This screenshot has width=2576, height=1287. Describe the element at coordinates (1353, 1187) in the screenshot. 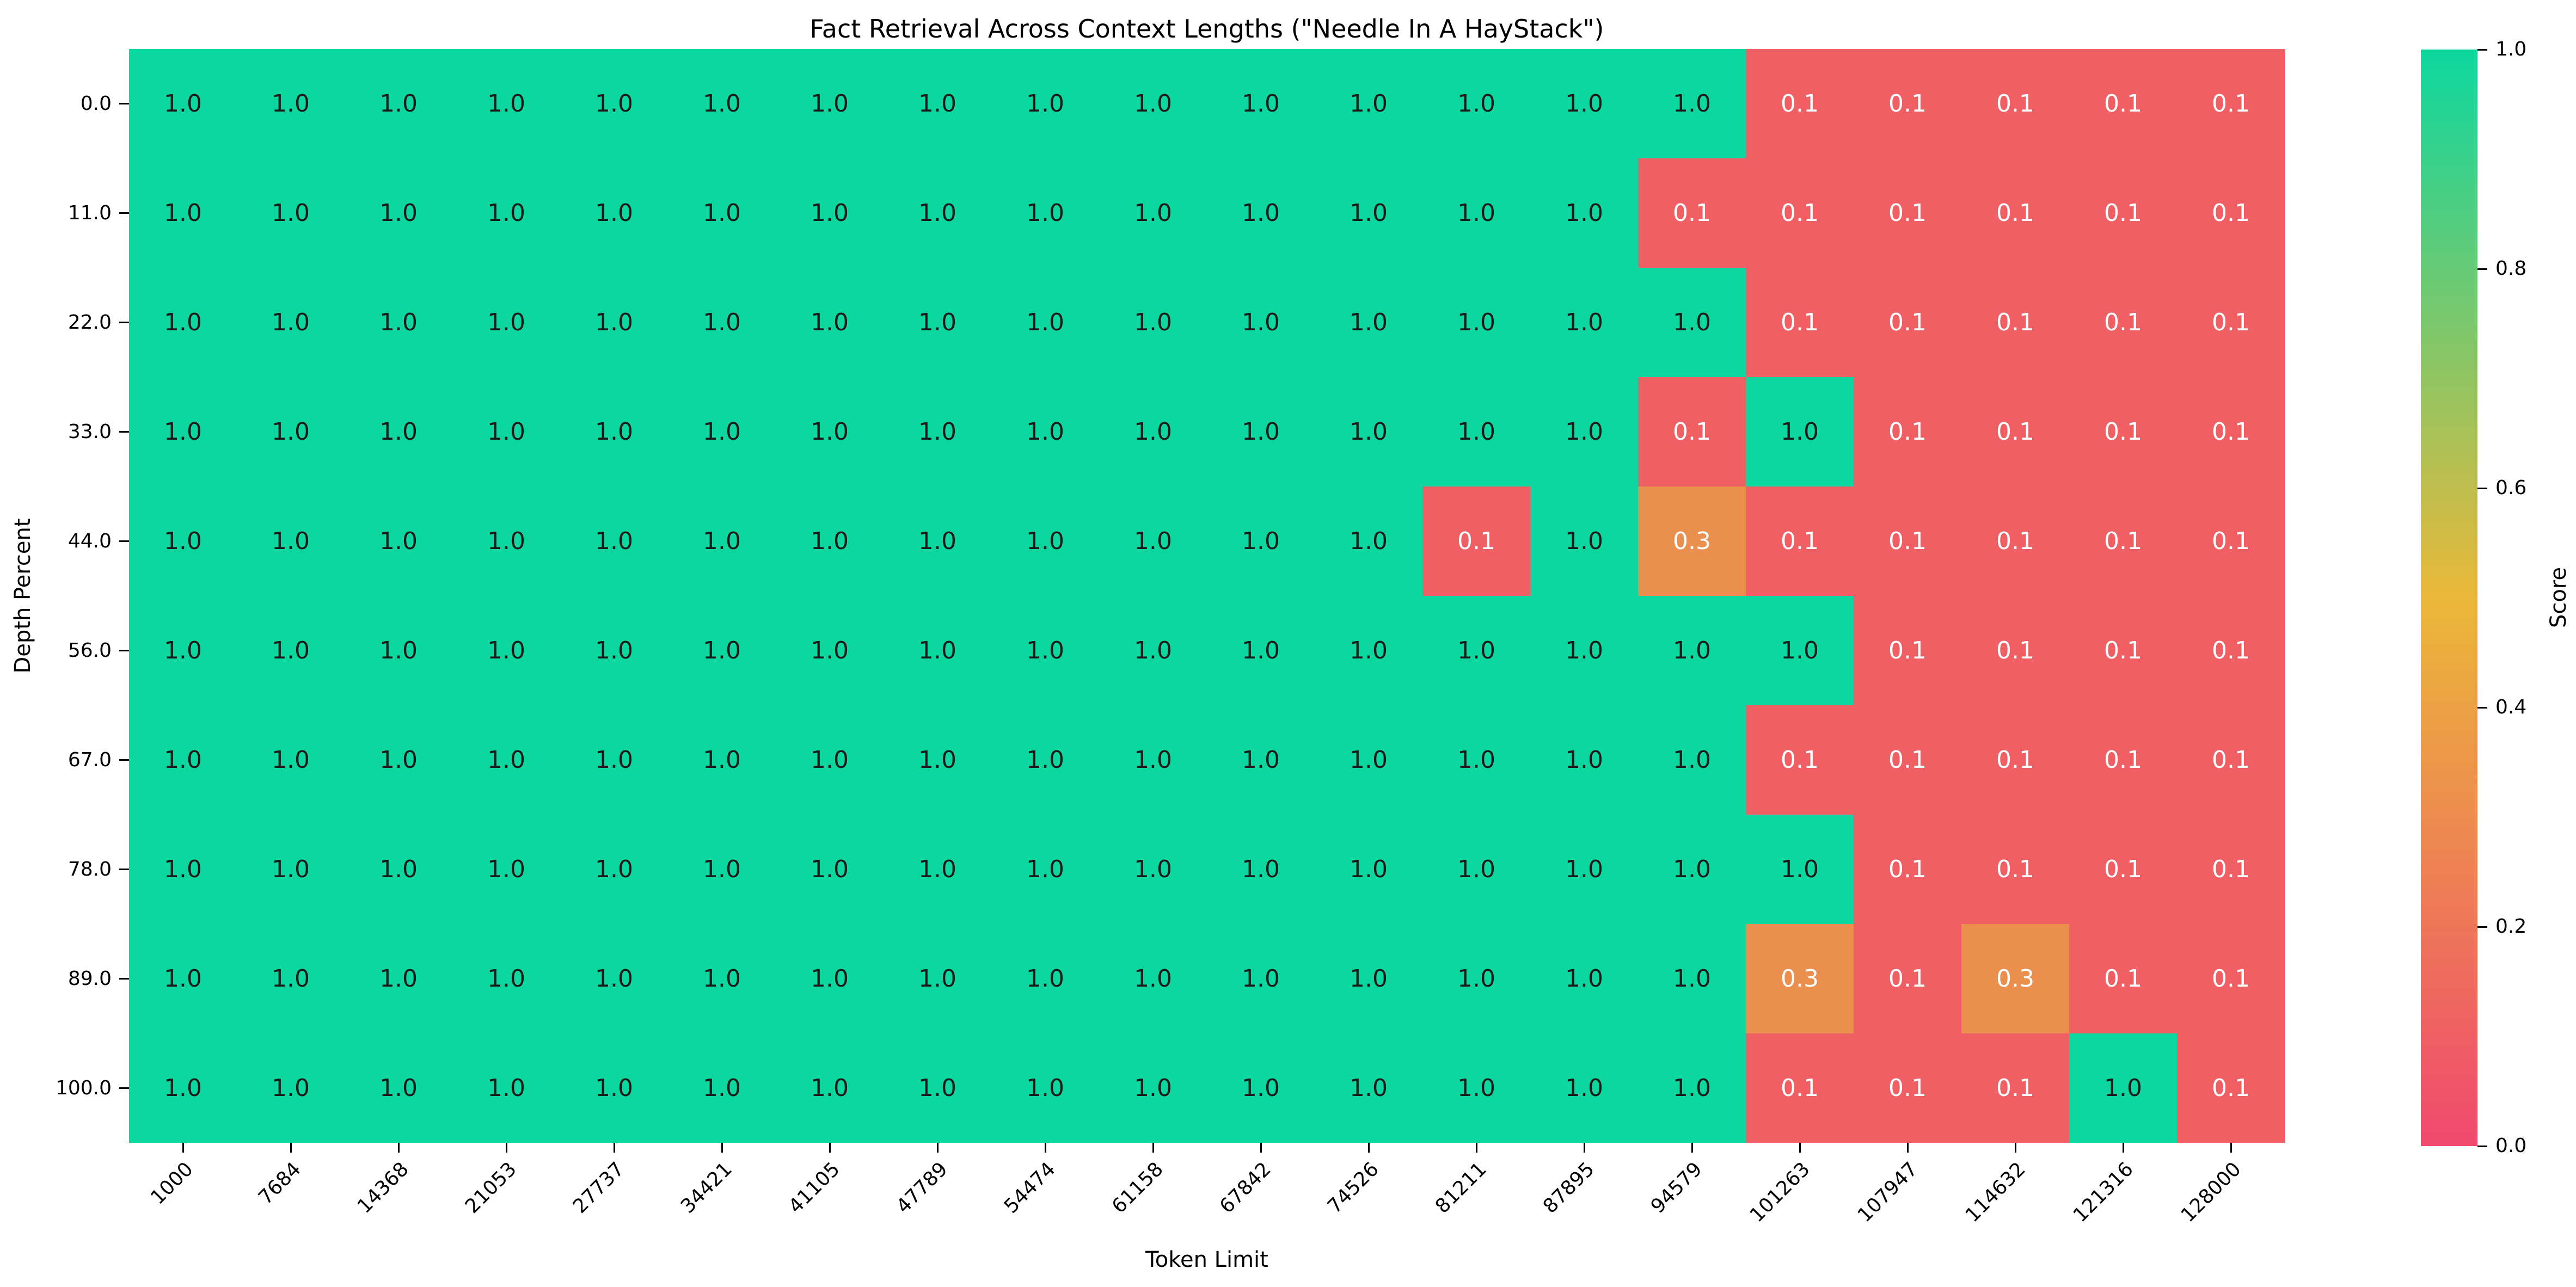

I see `x-tick-label: 74526` at that location.